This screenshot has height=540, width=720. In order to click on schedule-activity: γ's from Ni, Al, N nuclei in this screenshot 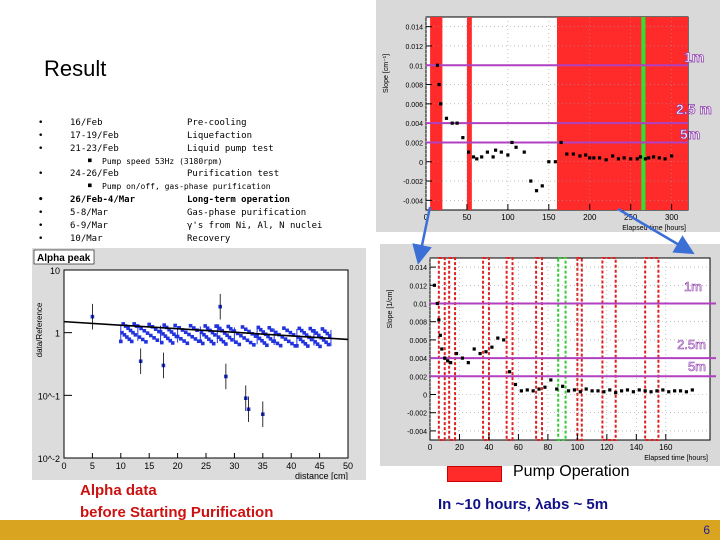, I will do `click(255, 226)`.